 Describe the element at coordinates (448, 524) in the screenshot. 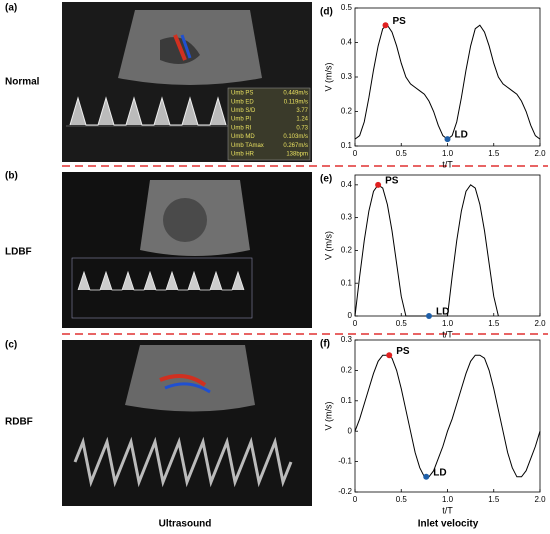

I see `caption: Inlet velocity` at that location.